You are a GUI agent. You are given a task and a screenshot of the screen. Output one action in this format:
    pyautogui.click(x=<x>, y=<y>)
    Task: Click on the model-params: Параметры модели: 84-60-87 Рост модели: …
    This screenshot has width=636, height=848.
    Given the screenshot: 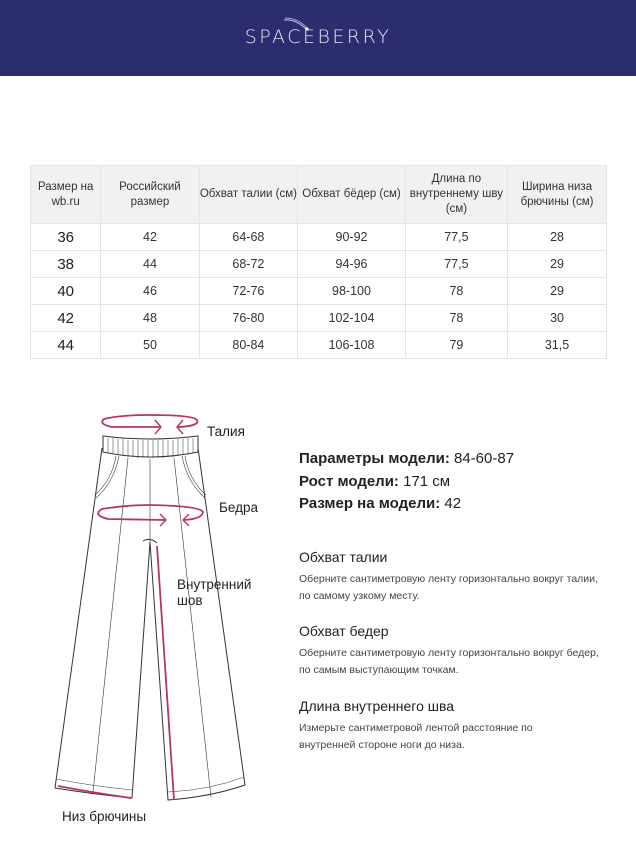 What is the action you would take?
    pyautogui.click(x=406, y=482)
    